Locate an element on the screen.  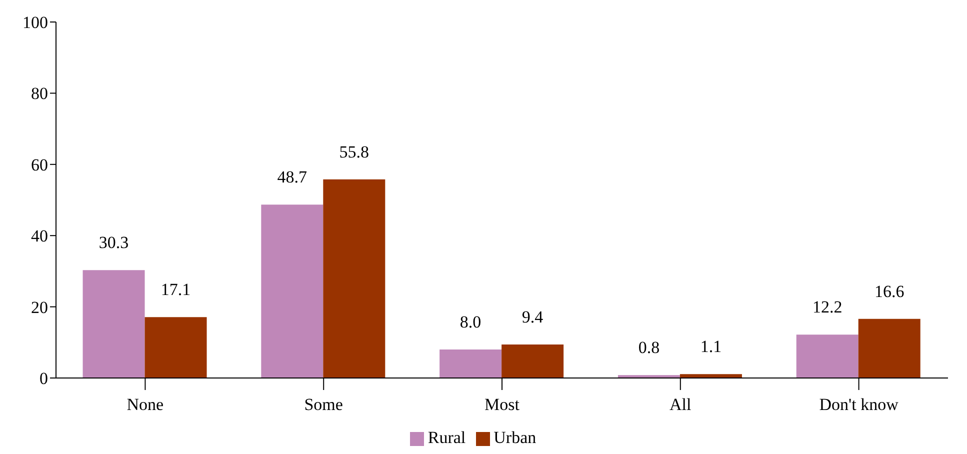
x-tick-label: Most is located at coordinates (502, 404).